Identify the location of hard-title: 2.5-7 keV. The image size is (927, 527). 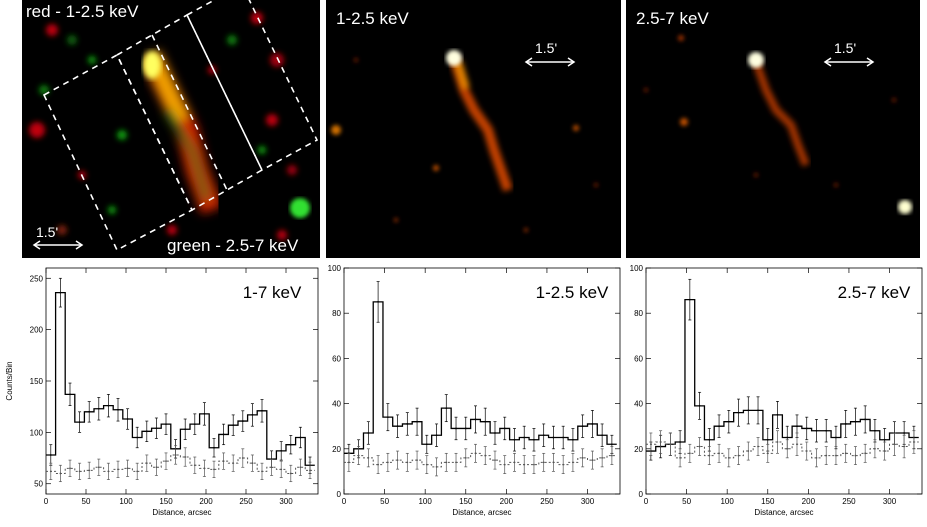
(672, 18).